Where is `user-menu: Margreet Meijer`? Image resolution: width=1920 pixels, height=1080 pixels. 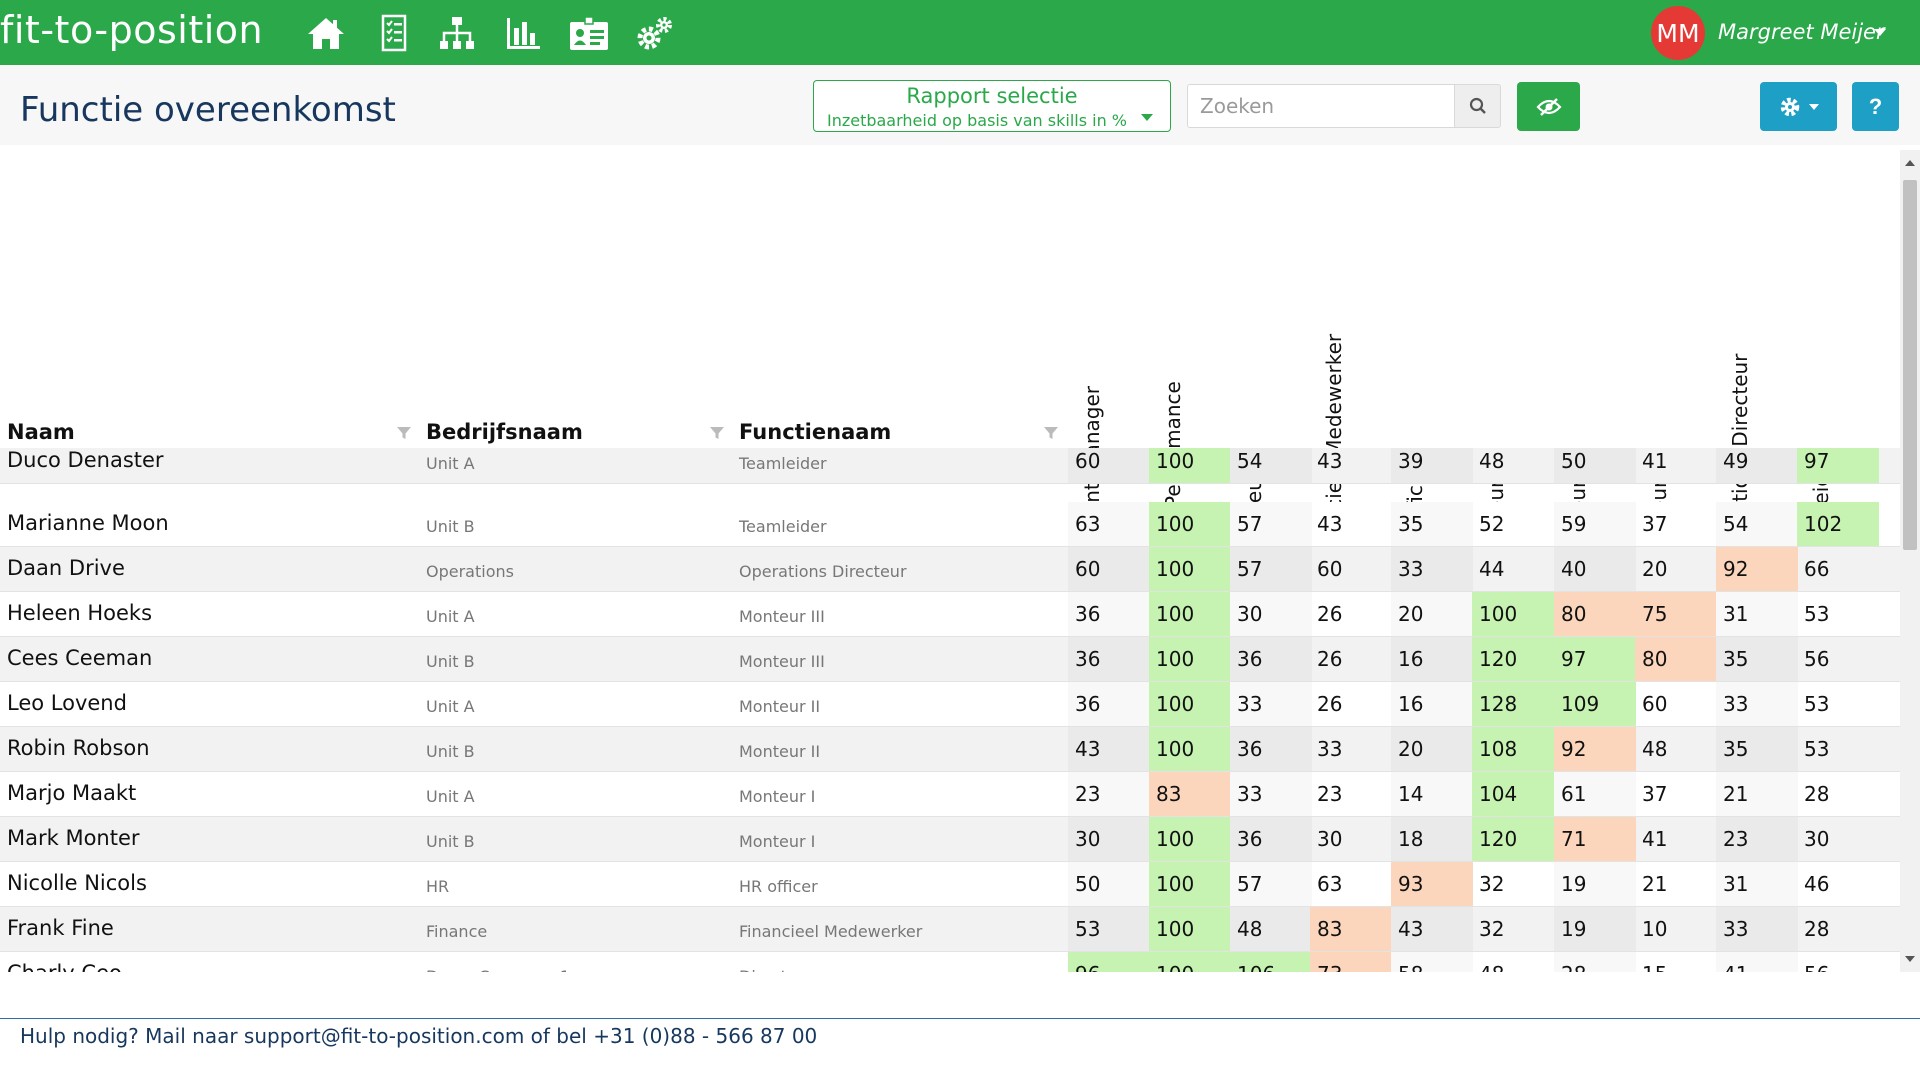
user-menu: Margreet Meijer is located at coordinates (1801, 32).